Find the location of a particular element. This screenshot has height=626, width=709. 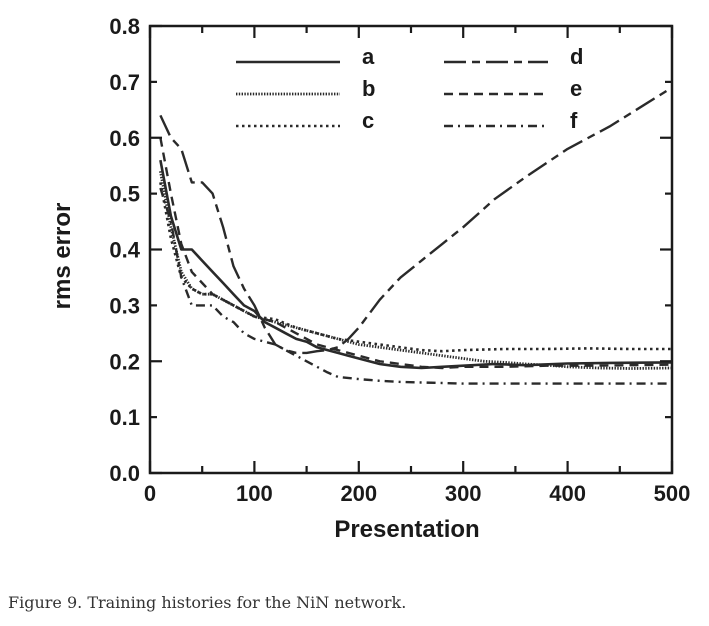

y-tick-label: 0.5 is located at coordinates (124, 194).